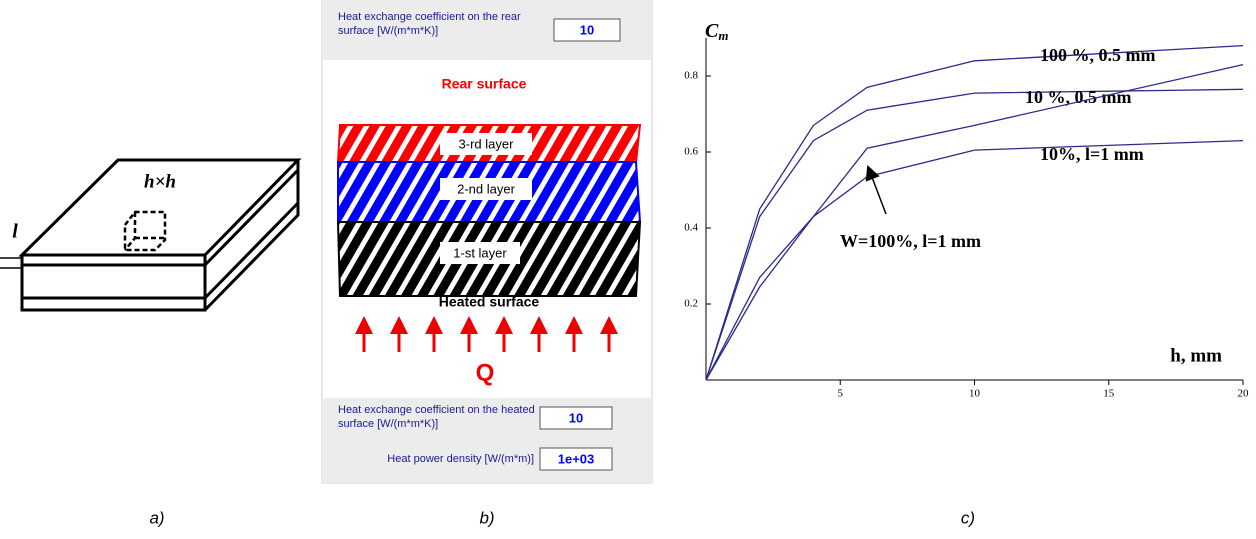 Image resolution: width=1256 pixels, height=539 pixels. I want to click on series-label: 10 %, 0.5 mm, so click(1078, 97).